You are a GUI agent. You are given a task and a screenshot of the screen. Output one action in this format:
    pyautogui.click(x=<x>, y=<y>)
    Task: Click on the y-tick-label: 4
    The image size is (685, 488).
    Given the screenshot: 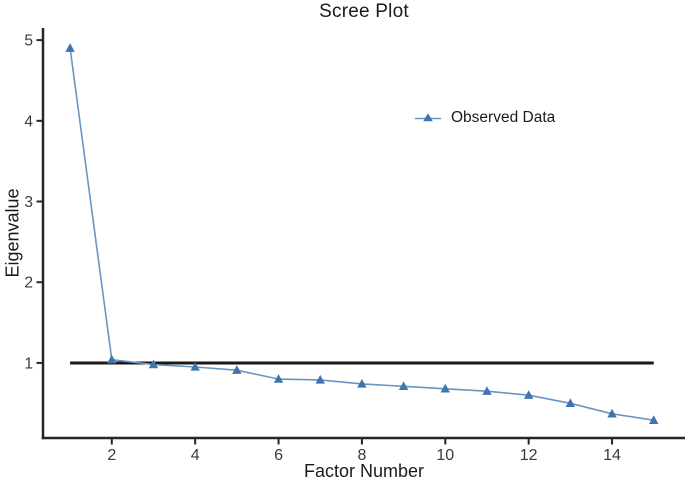 What is the action you would take?
    pyautogui.click(x=28, y=121)
    